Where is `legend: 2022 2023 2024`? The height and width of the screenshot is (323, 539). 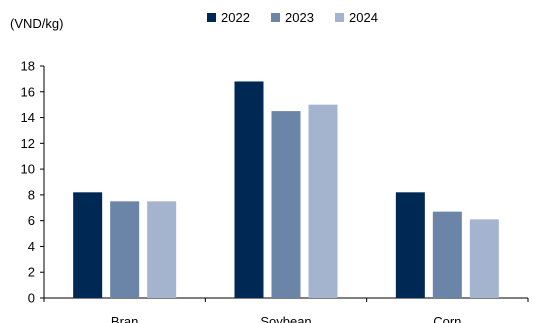 legend: 2022 2023 2024 is located at coordinates (292, 17).